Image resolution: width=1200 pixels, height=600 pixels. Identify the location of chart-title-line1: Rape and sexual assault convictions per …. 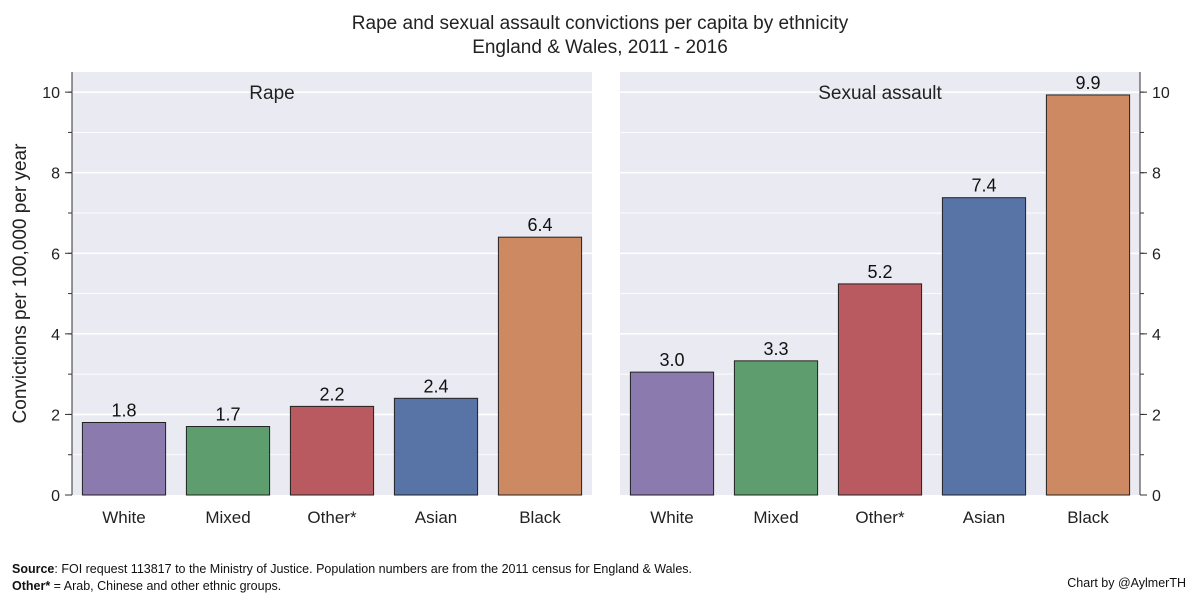
(600, 23).